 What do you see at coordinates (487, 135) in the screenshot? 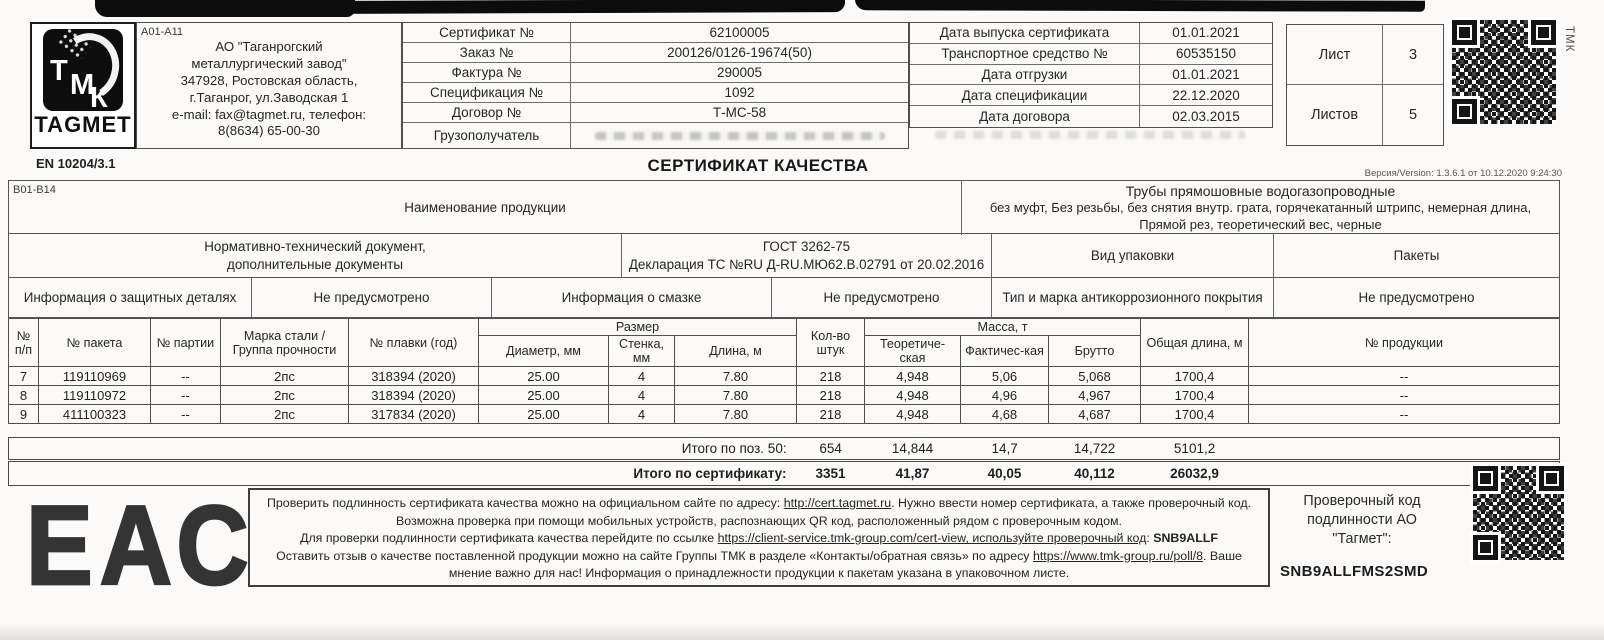
I see `cert-row-label: Грузополучатель` at bounding box center [487, 135].